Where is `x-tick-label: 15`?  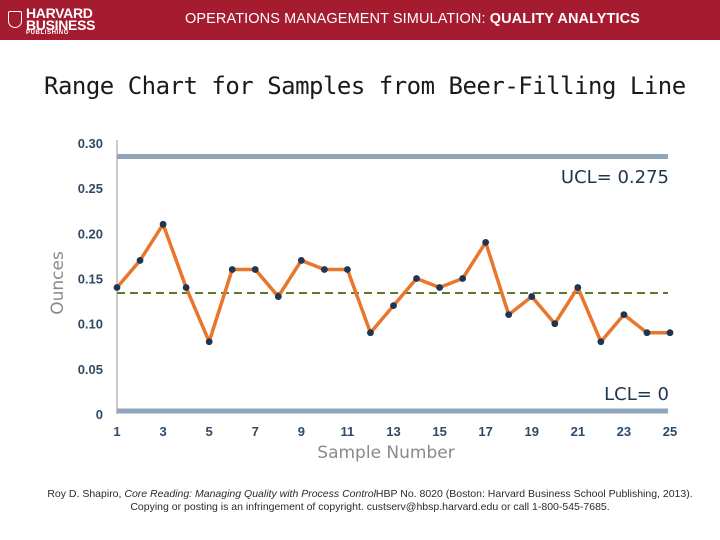 x-tick-label: 15 is located at coordinates (439, 431).